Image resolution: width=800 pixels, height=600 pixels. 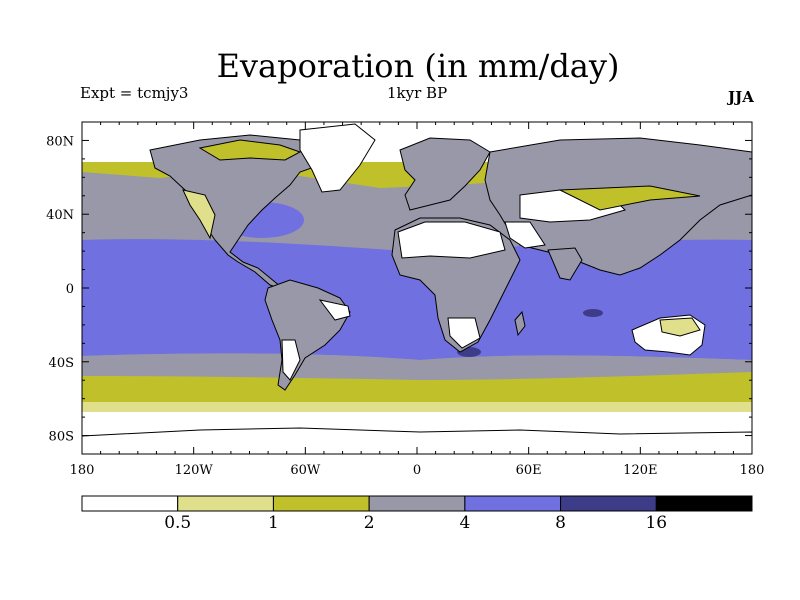 I want to click on x-tick-label: 120W, so click(x=194, y=470).